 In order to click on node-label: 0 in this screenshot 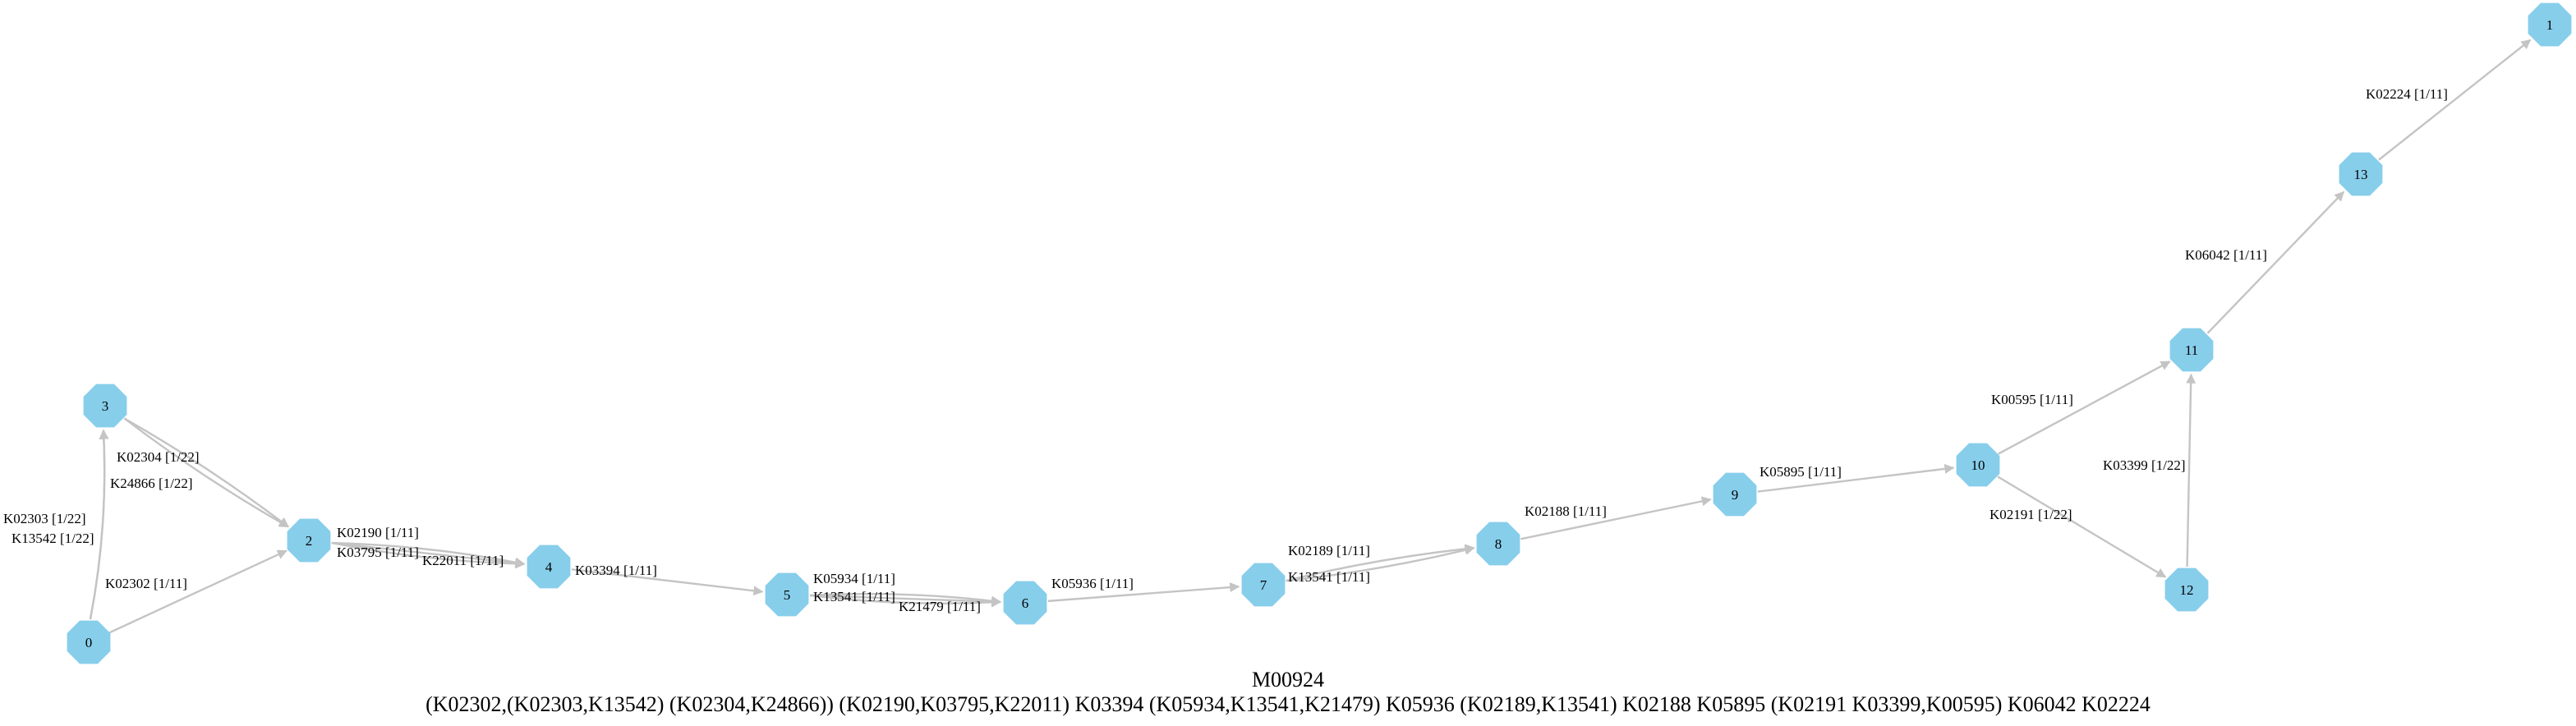, I will do `click(89, 642)`.